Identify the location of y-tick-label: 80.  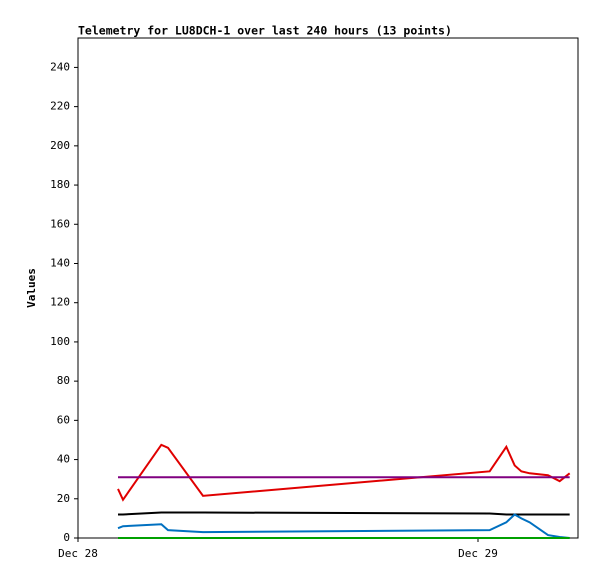
(63, 380).